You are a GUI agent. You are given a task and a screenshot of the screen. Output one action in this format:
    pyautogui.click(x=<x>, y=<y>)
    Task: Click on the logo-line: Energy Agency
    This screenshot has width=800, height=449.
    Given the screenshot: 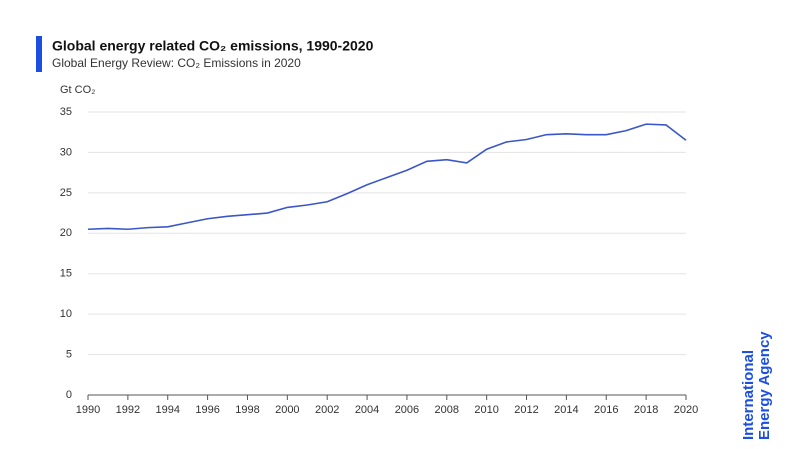 What is the action you would take?
    pyautogui.click(x=764, y=385)
    